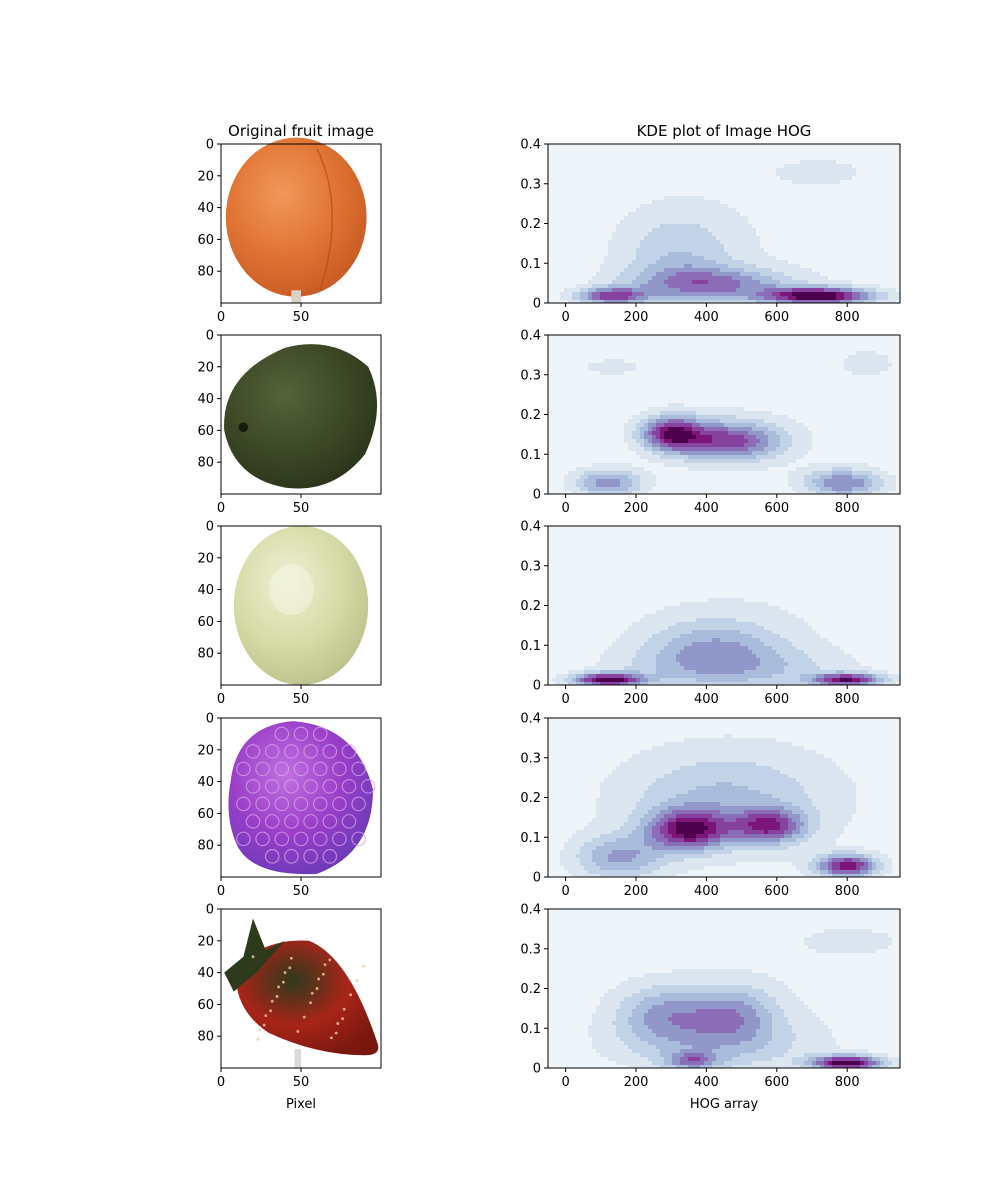 Image resolution: width=1000 pixels, height=1200 pixels. I want to click on kde-axis-y-tick-label: 0.4, so click(530, 527).